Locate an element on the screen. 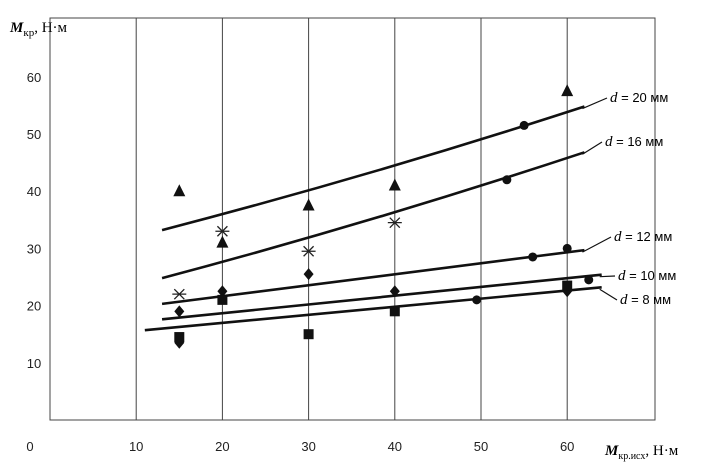 This screenshot has width=720, height=471. y-tick-label-40: 40 is located at coordinates (34, 191).